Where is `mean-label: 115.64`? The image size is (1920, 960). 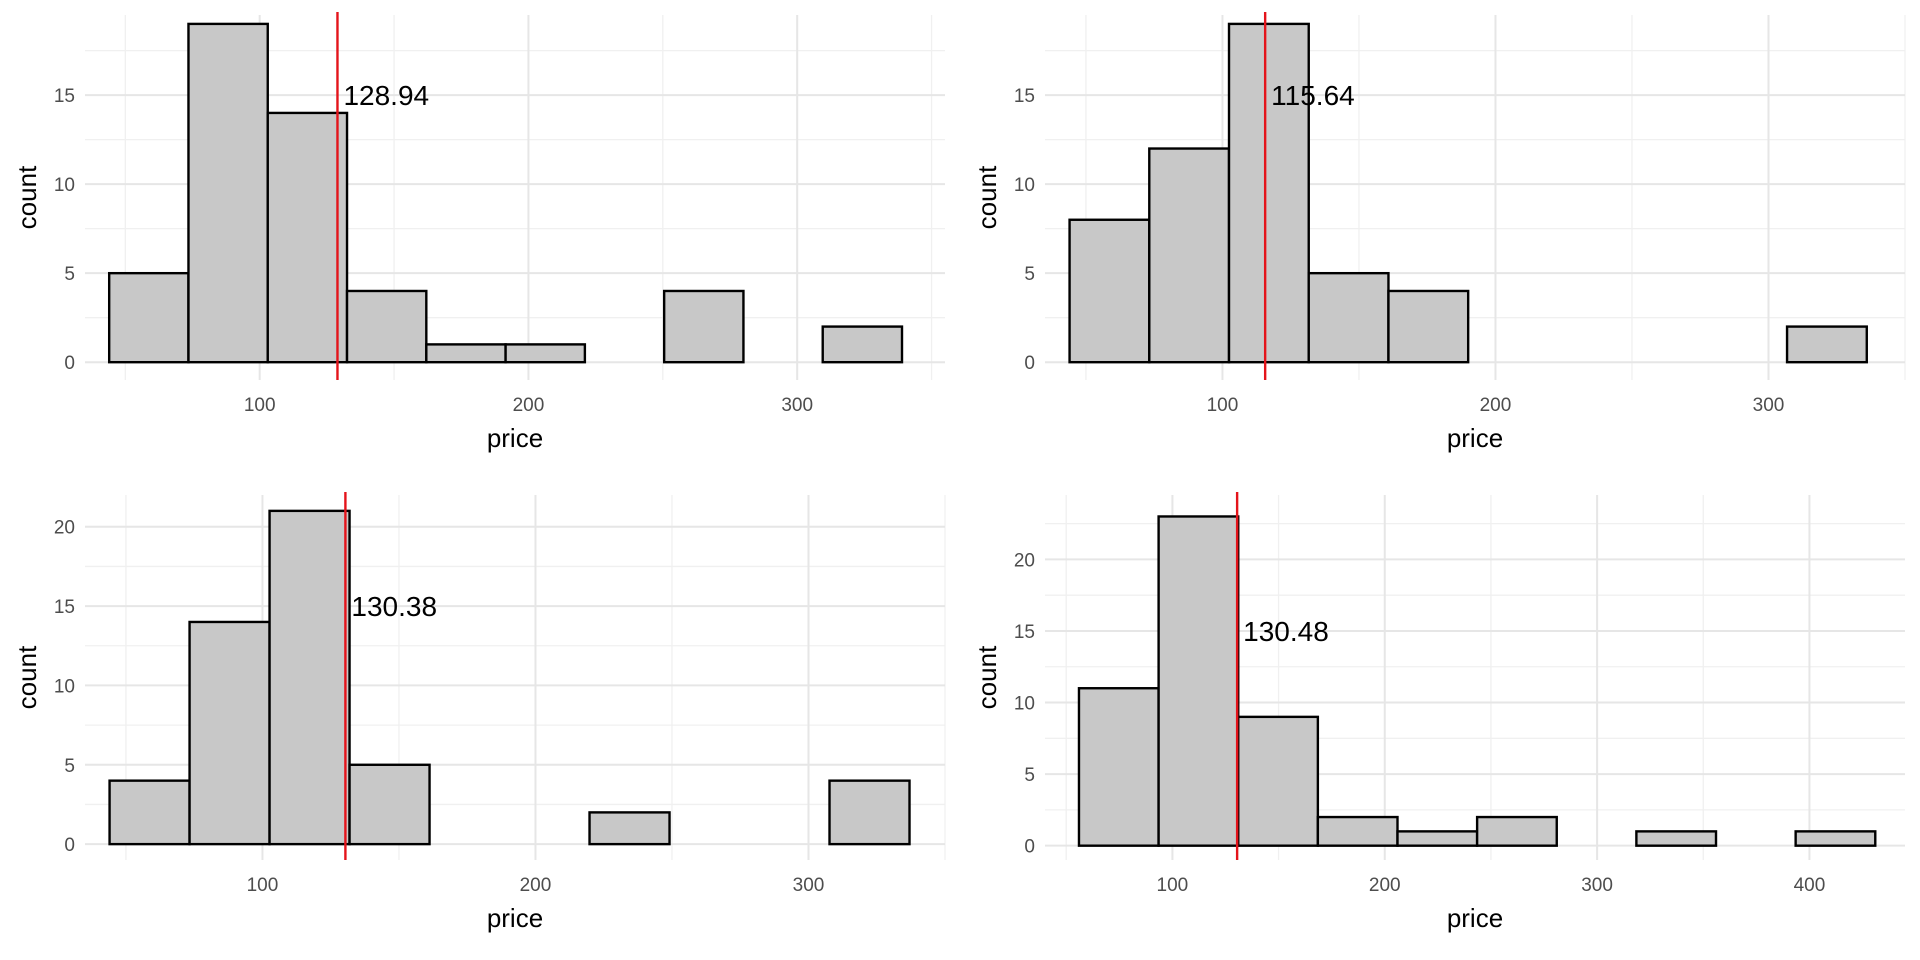 mean-label: 115.64 is located at coordinates (1313, 95).